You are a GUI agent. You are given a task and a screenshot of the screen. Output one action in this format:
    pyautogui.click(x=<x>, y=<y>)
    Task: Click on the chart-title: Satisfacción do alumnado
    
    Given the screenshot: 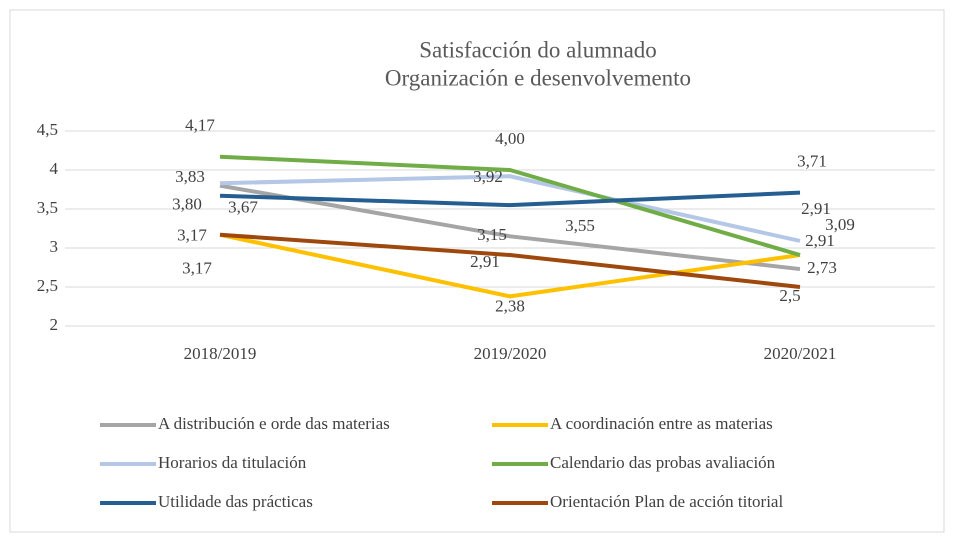 What is the action you would take?
    pyautogui.click(x=538, y=49)
    